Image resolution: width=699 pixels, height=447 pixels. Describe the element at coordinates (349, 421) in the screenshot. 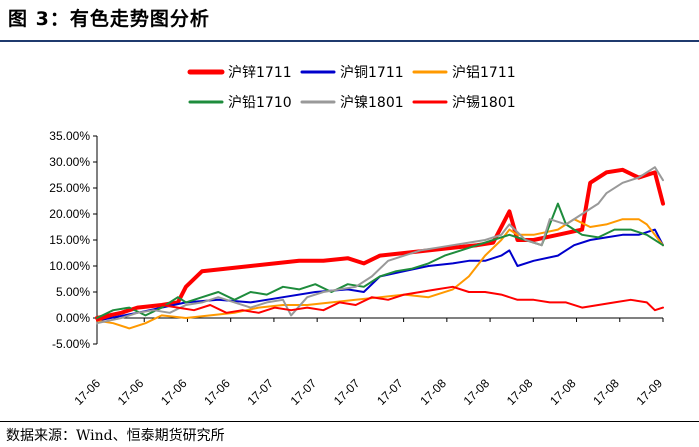

I see `footer-divider` at that location.